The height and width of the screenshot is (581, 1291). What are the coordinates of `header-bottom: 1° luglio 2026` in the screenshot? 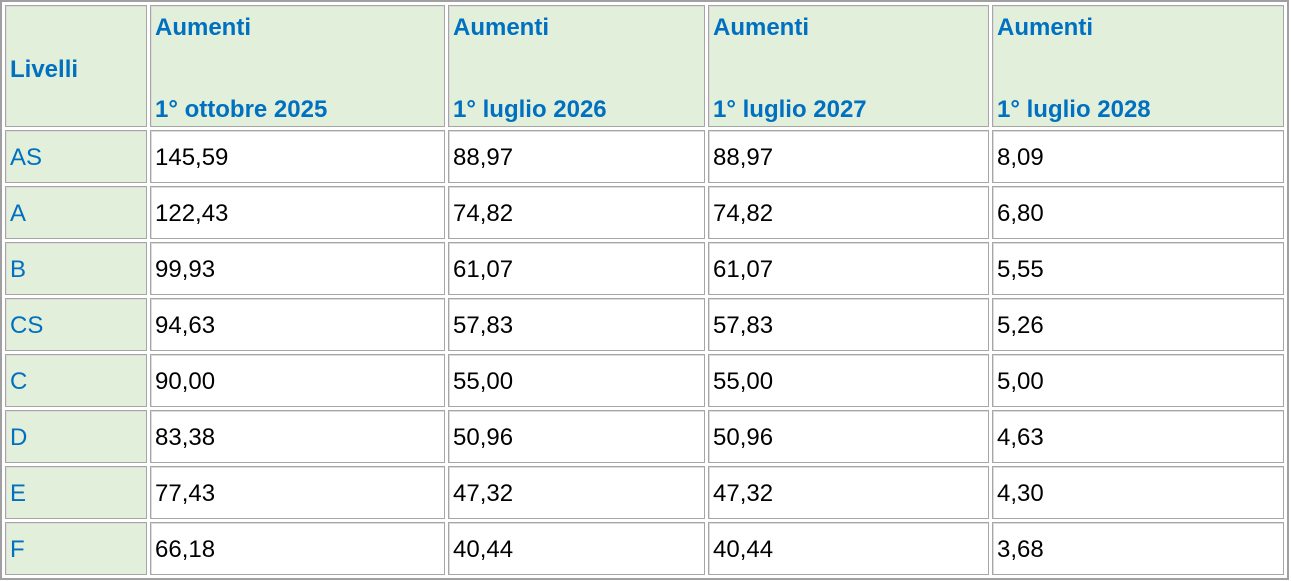 It's located at (530, 109).